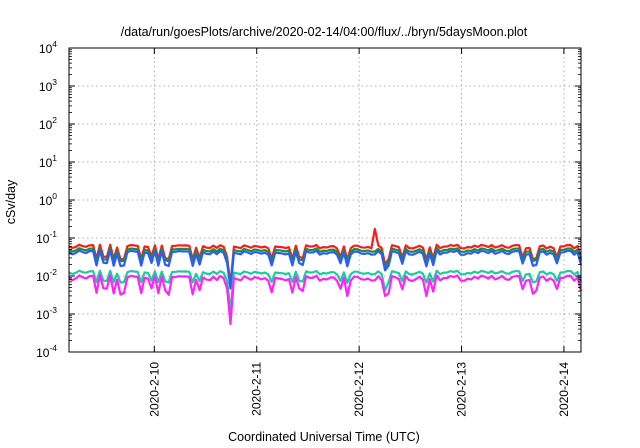  Describe the element at coordinates (48, 161) in the screenshot. I see `y-tick-label: 10¹` at that location.